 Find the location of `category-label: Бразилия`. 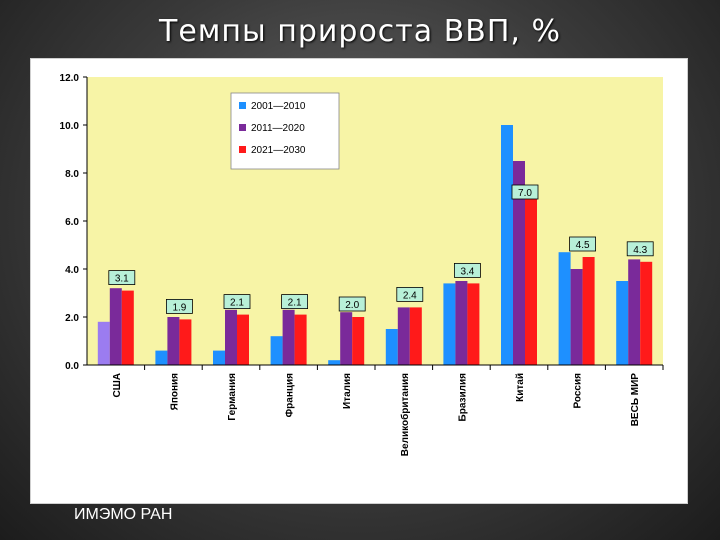

category-label: Бразилия is located at coordinates (462, 397).